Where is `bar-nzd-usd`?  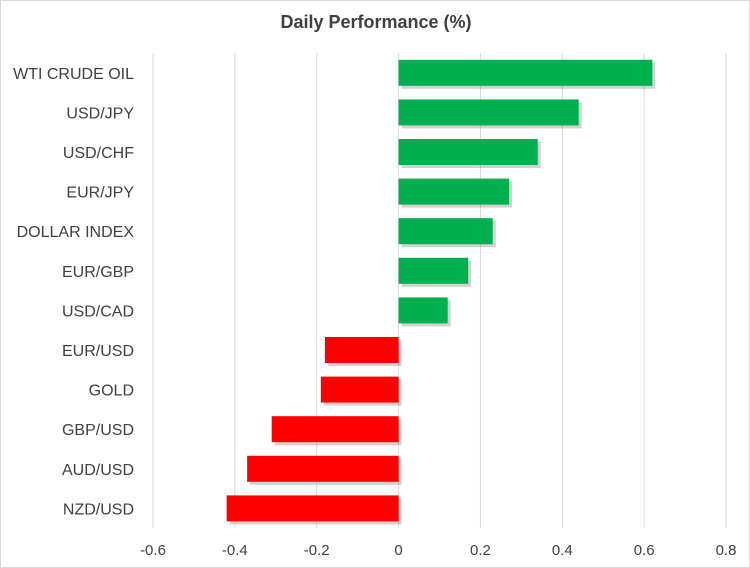
bar-nzd-usd is located at coordinates (312, 508).